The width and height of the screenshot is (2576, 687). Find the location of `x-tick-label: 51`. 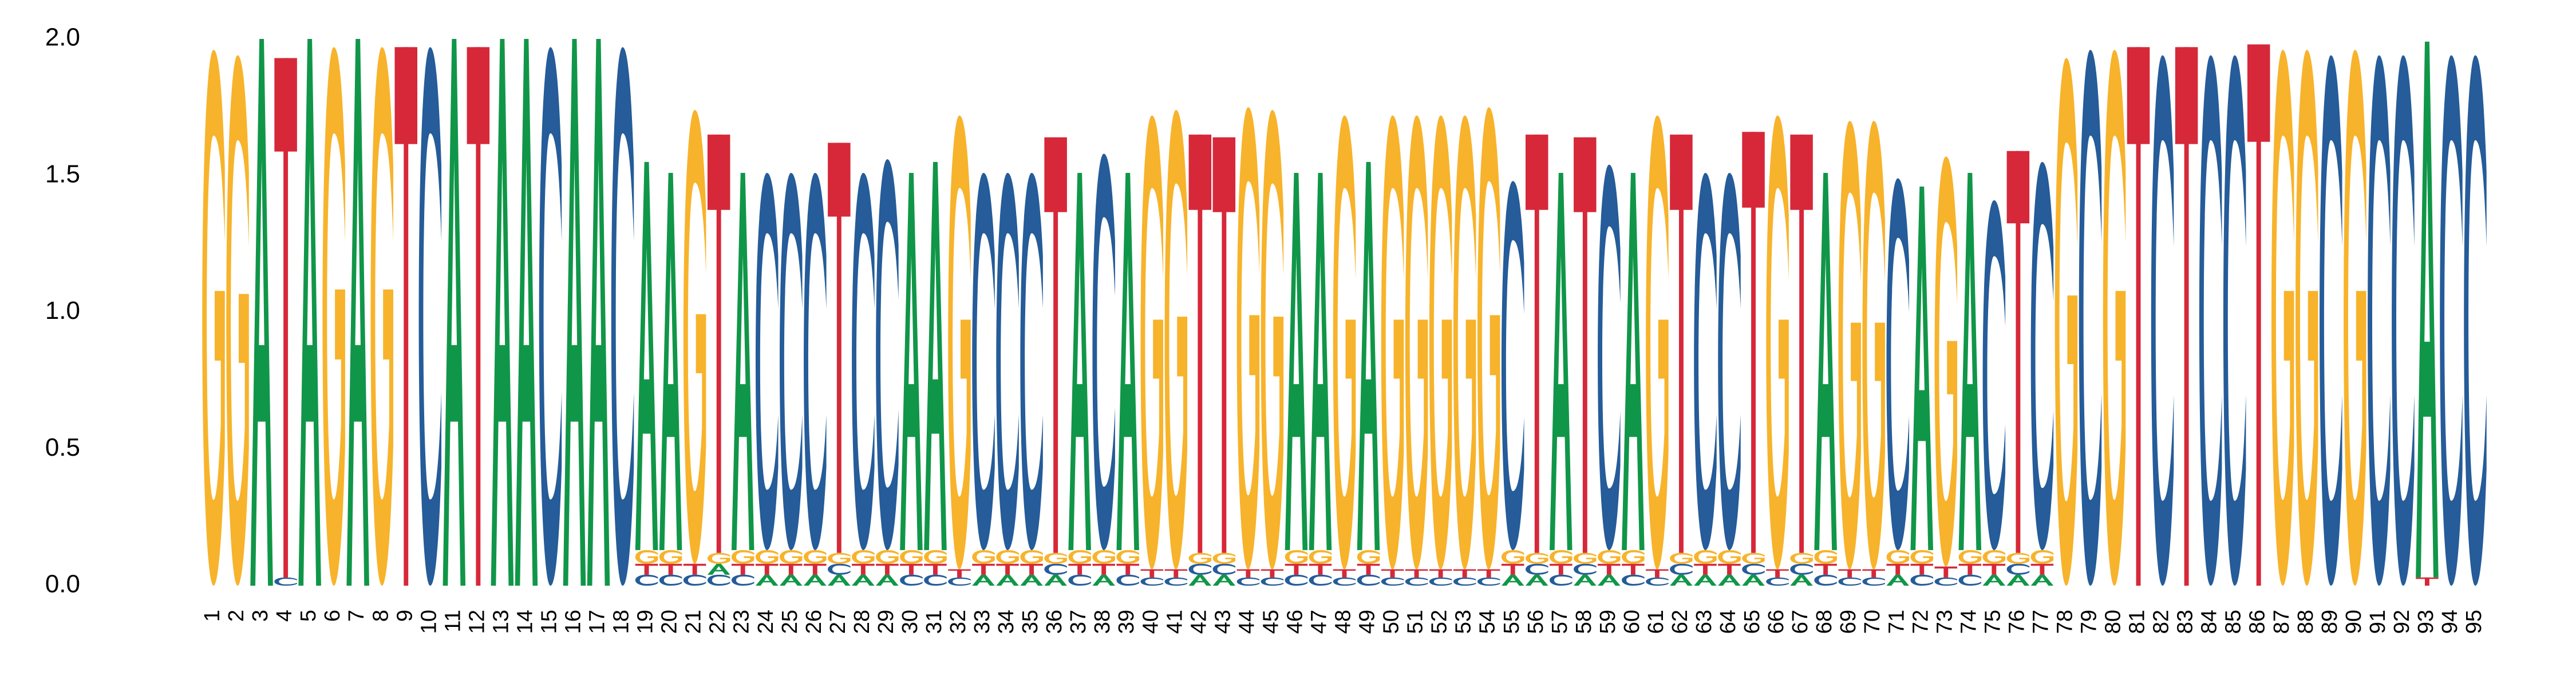

x-tick-label: 51 is located at coordinates (1416, 622).